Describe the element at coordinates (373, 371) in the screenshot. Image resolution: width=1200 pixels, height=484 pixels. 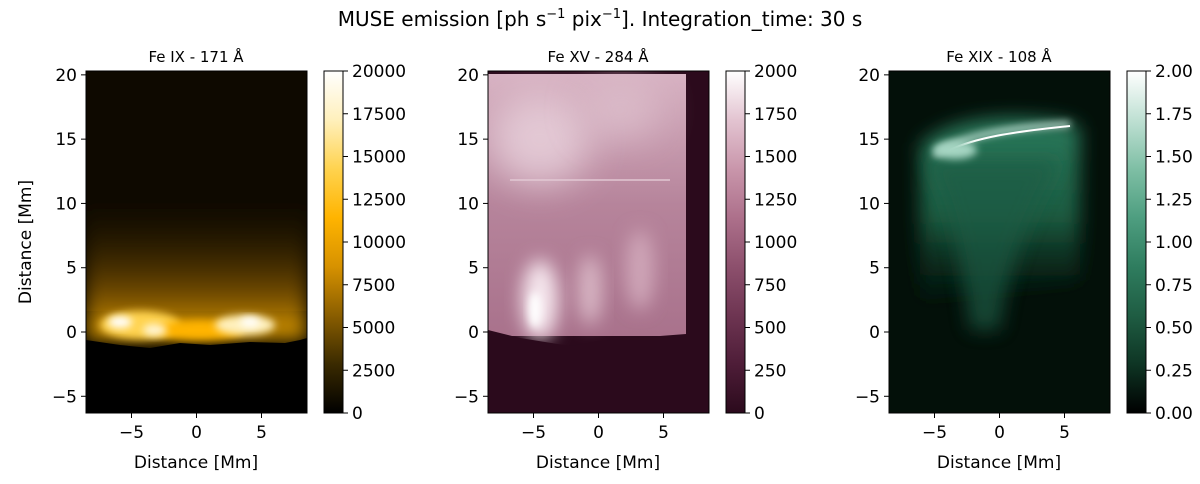
I see `colorbar-tick-label: 2500` at that location.